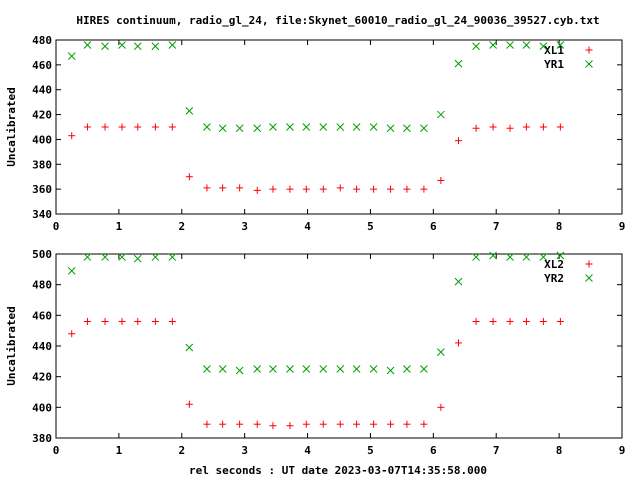 This screenshot has height=480, width=640. Describe the element at coordinates (554, 50) in the screenshot. I see `legend-label: XL1` at that location.